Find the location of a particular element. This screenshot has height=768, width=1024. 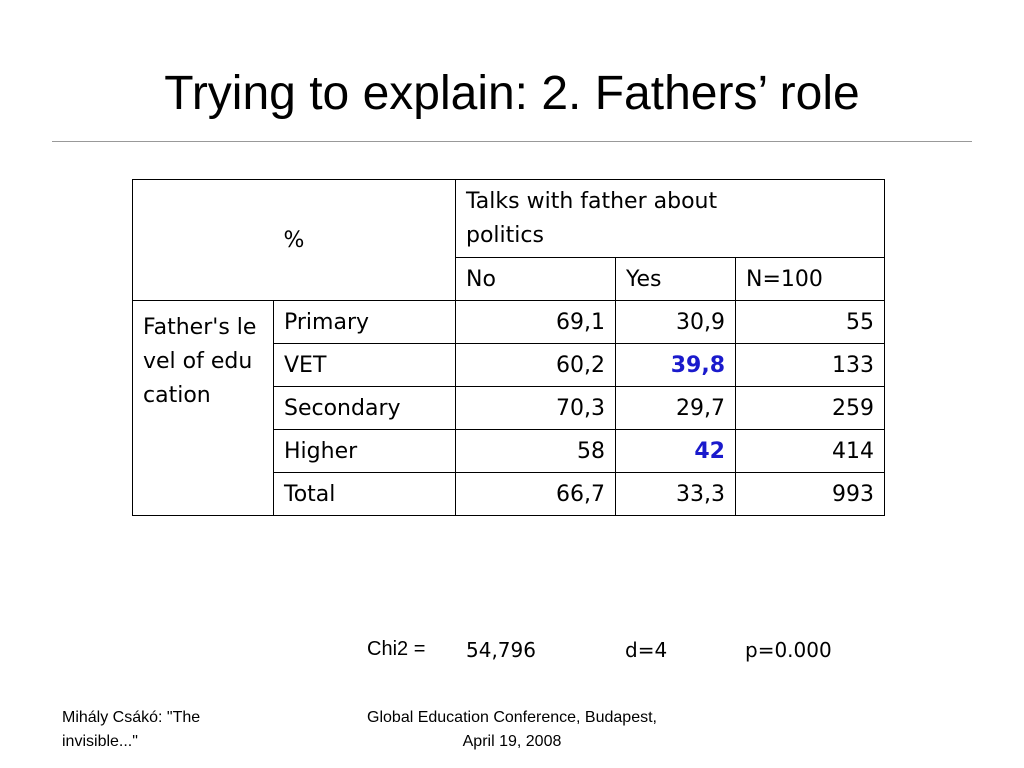

row-label: Higher is located at coordinates (364, 451).